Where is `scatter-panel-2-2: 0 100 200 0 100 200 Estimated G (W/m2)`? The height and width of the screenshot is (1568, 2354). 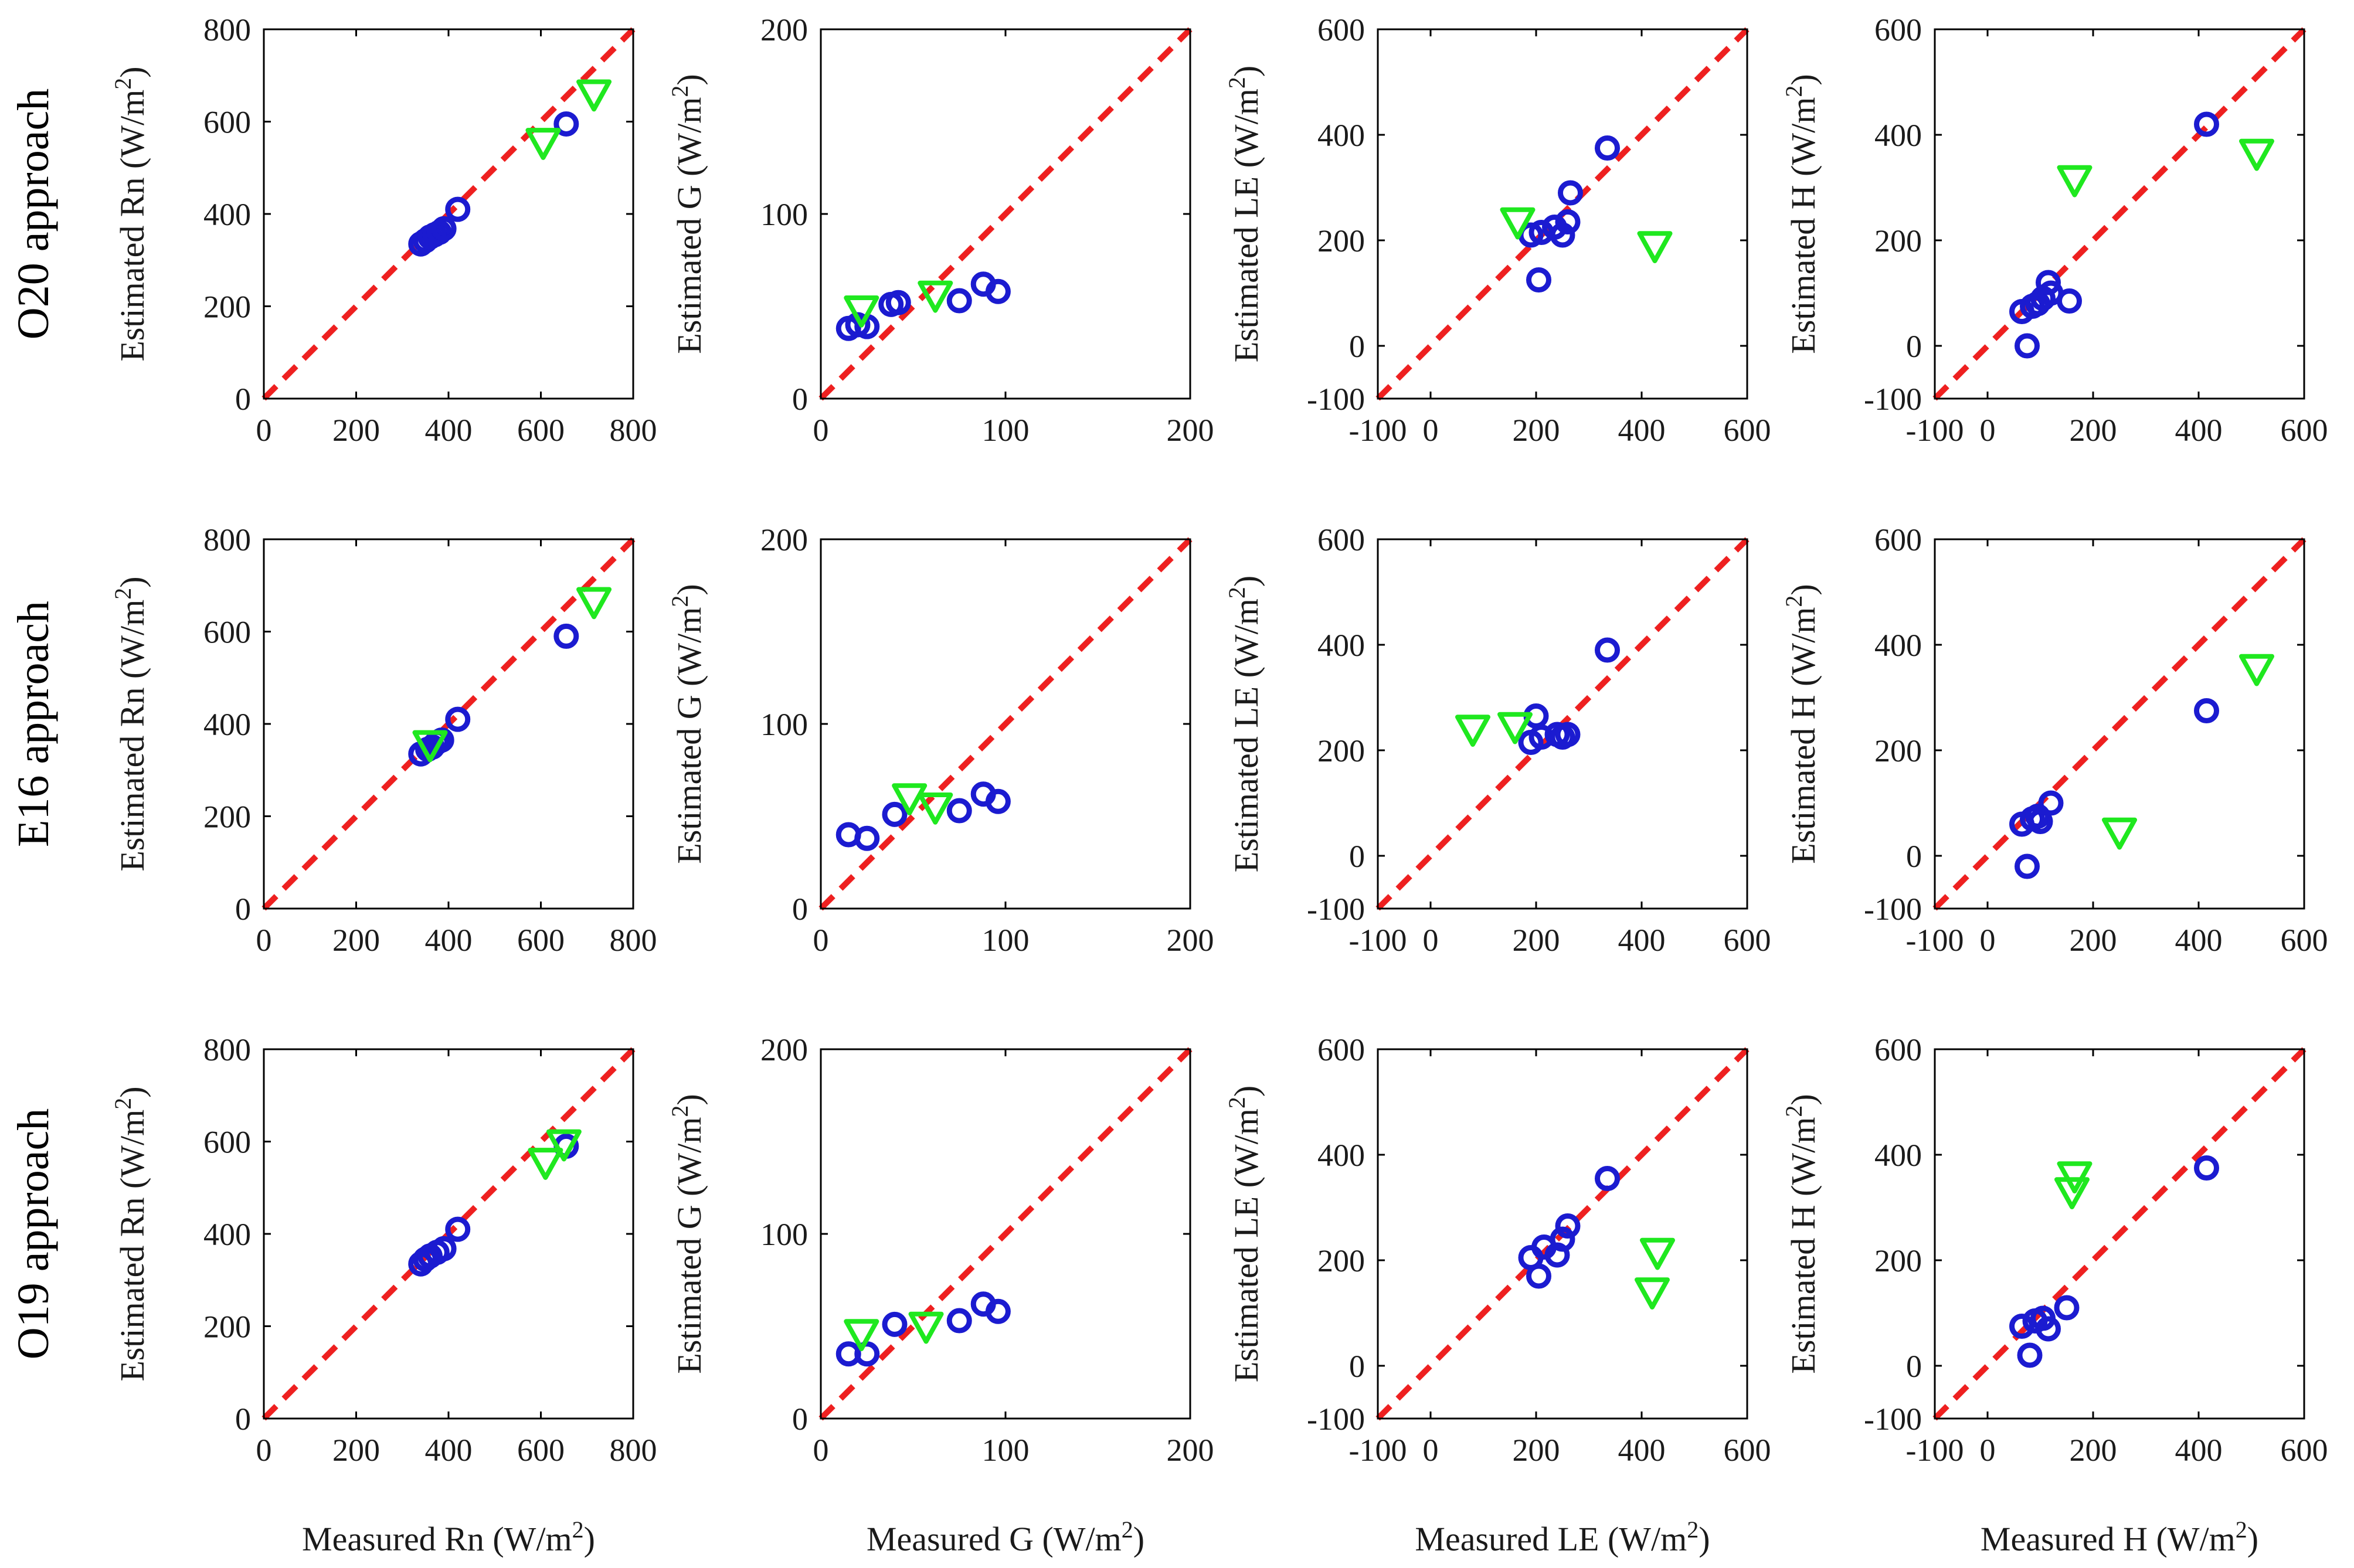
scatter-panel-2-2: 0 100 200 0 100 200 Estimated G (W/m2) is located at coordinates (940, 740).